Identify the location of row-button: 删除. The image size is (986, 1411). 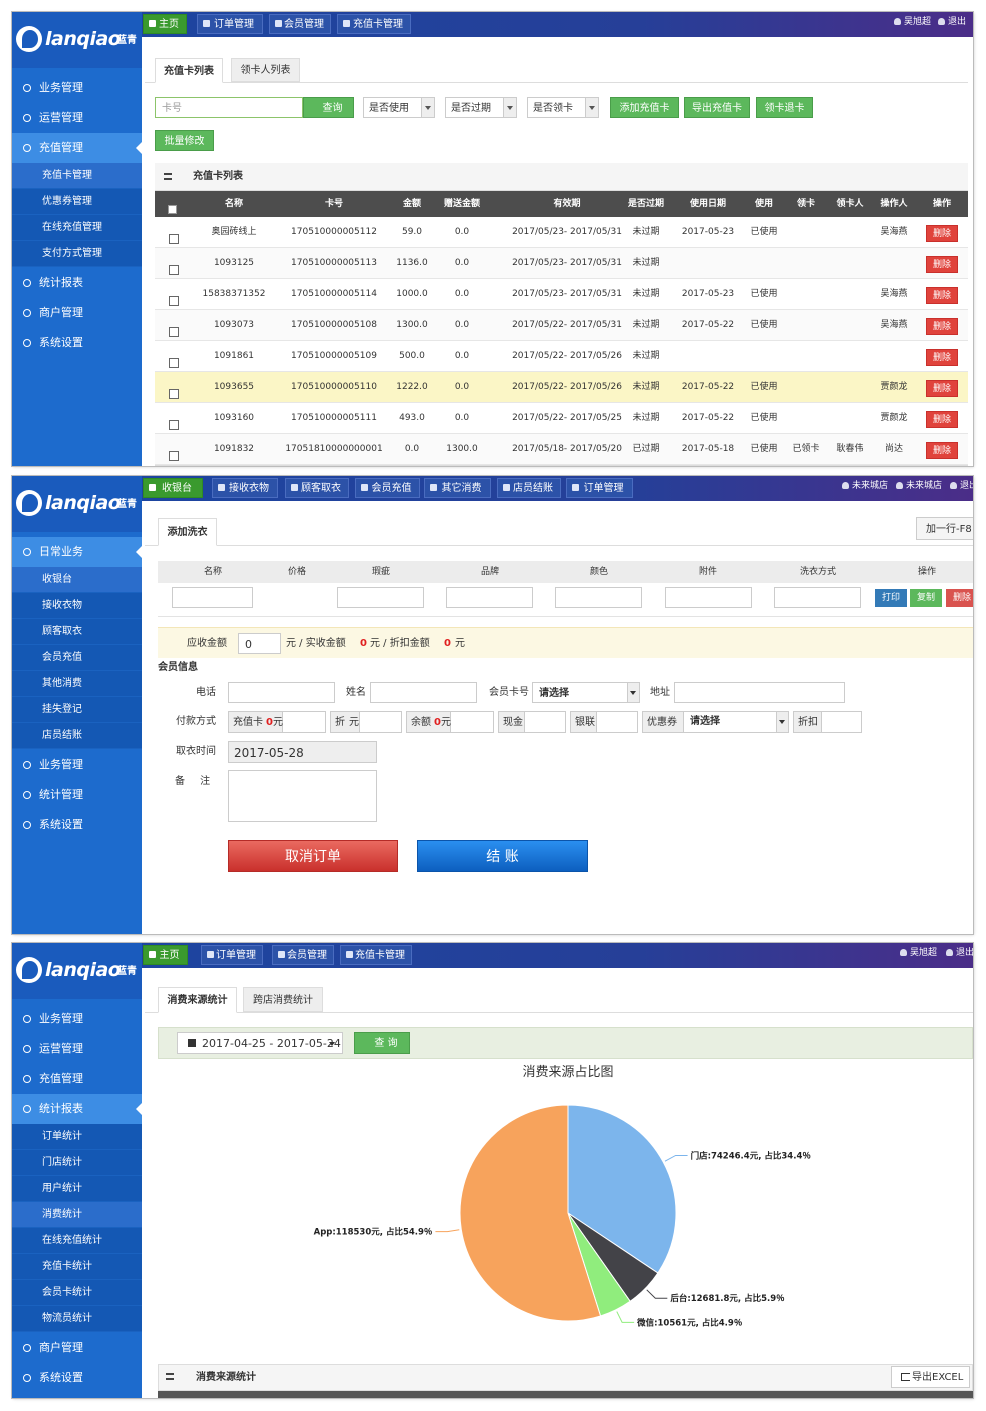
(959, 598).